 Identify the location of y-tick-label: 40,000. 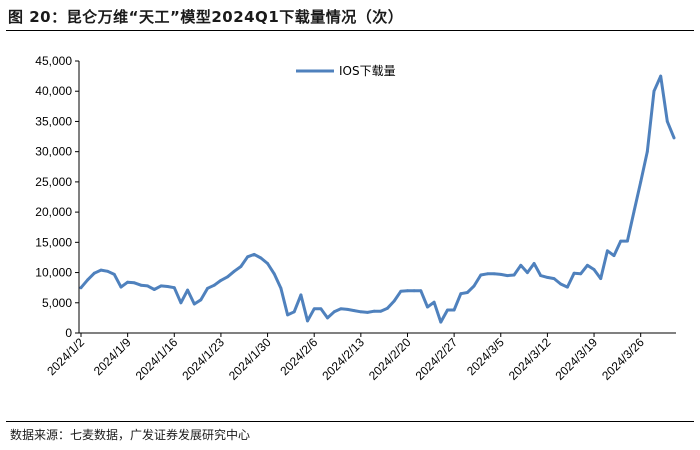
(53, 91).